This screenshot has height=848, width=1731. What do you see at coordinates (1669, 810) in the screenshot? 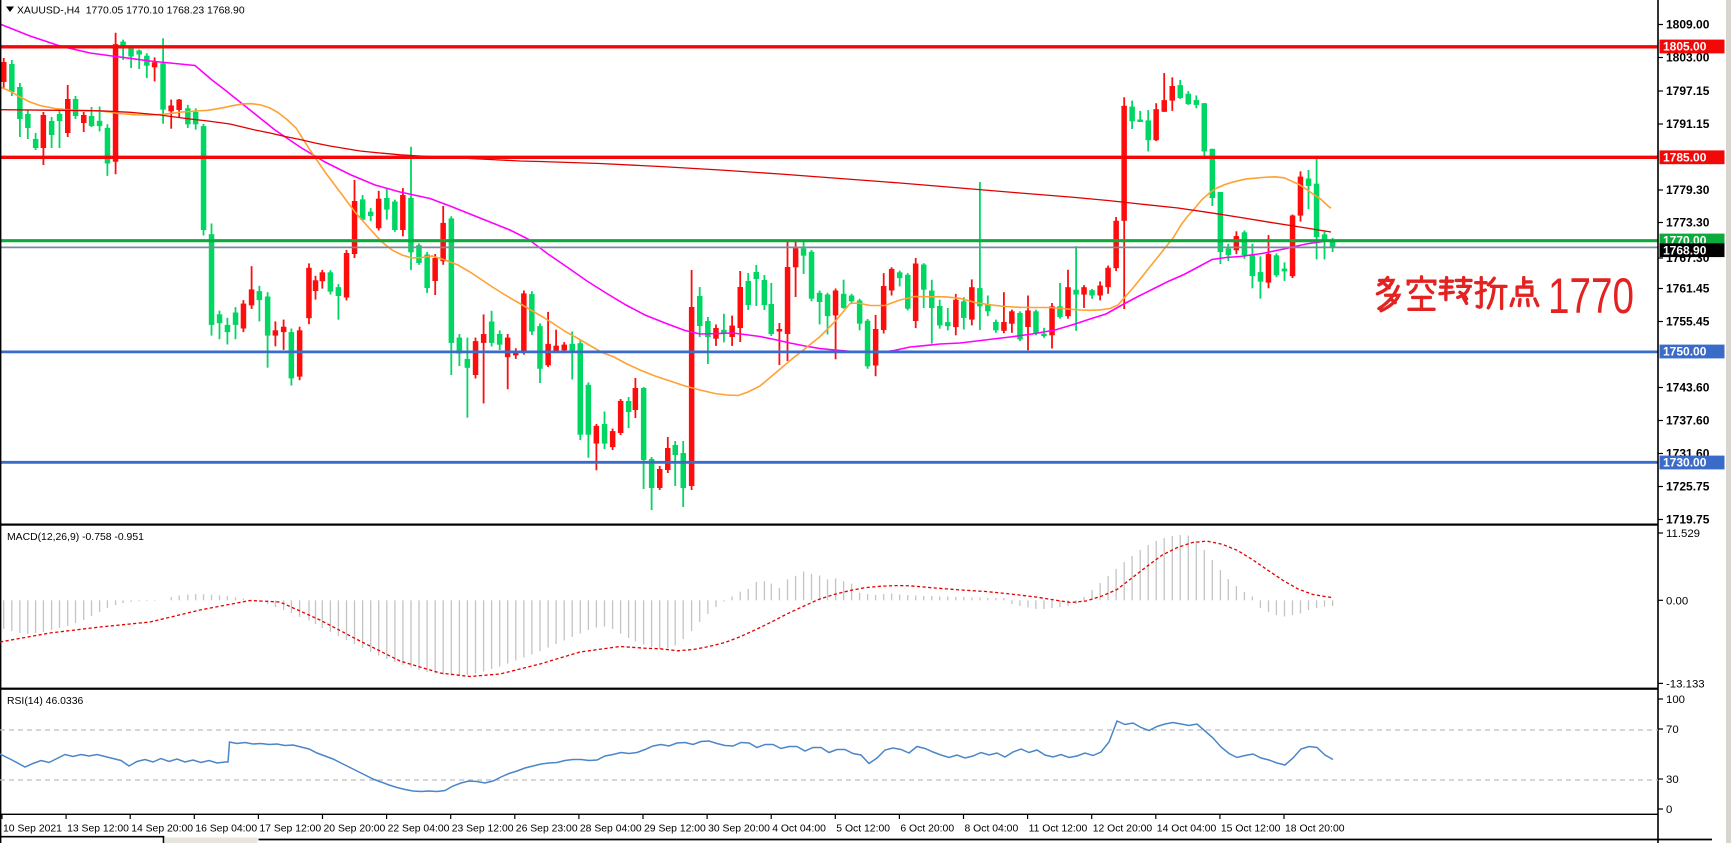
I see `svg-text: 0` at bounding box center [1669, 810].